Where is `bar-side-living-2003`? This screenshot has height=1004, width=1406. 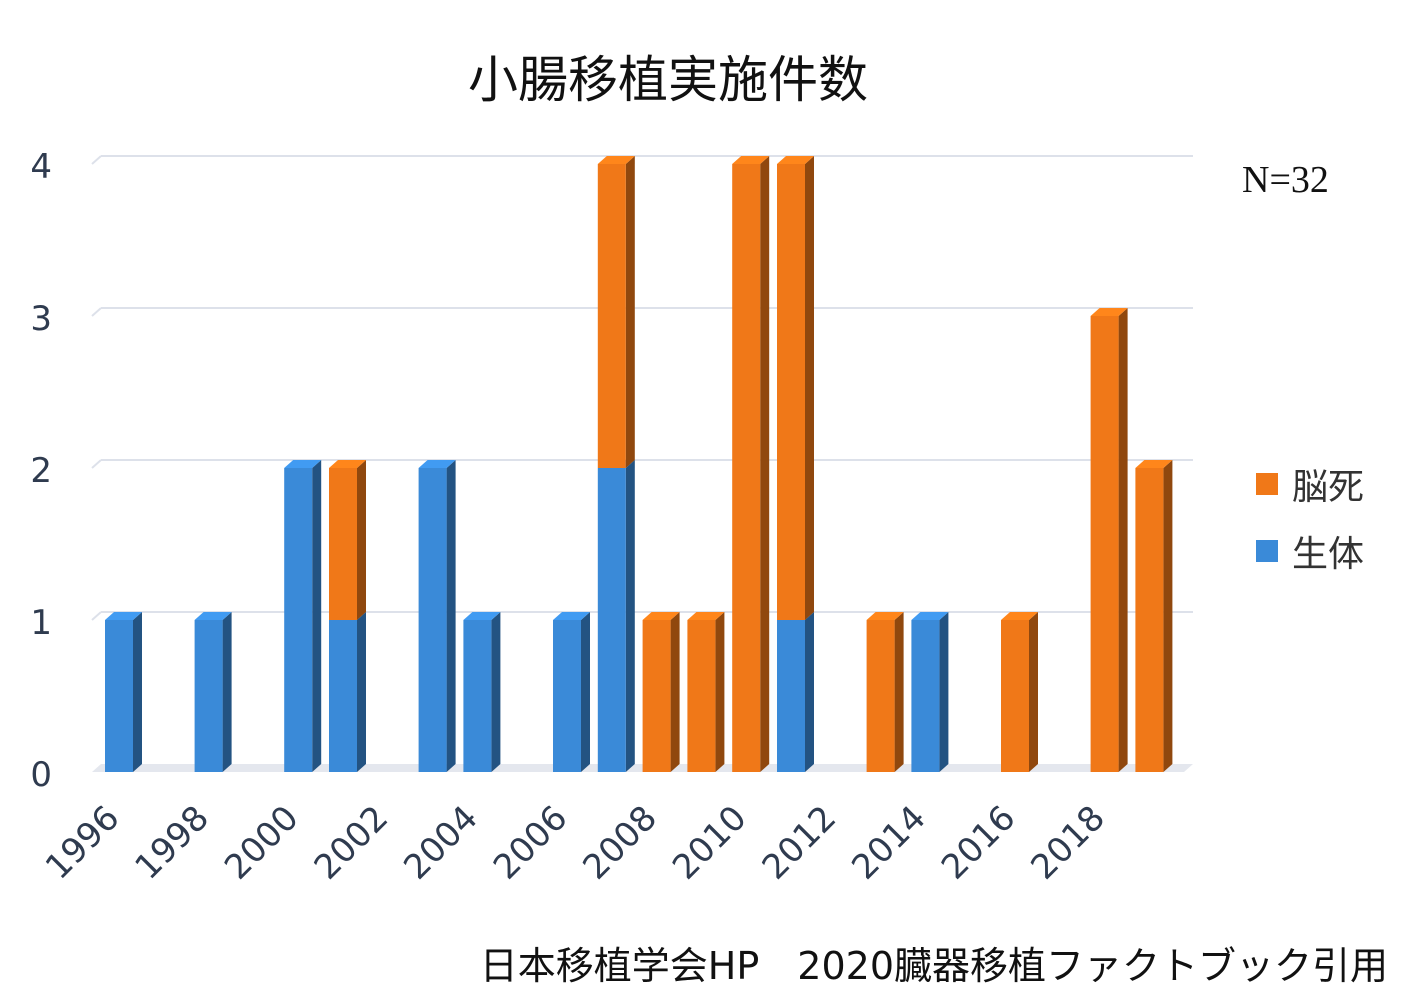 bar-side-living-2003 is located at coordinates (451, 616).